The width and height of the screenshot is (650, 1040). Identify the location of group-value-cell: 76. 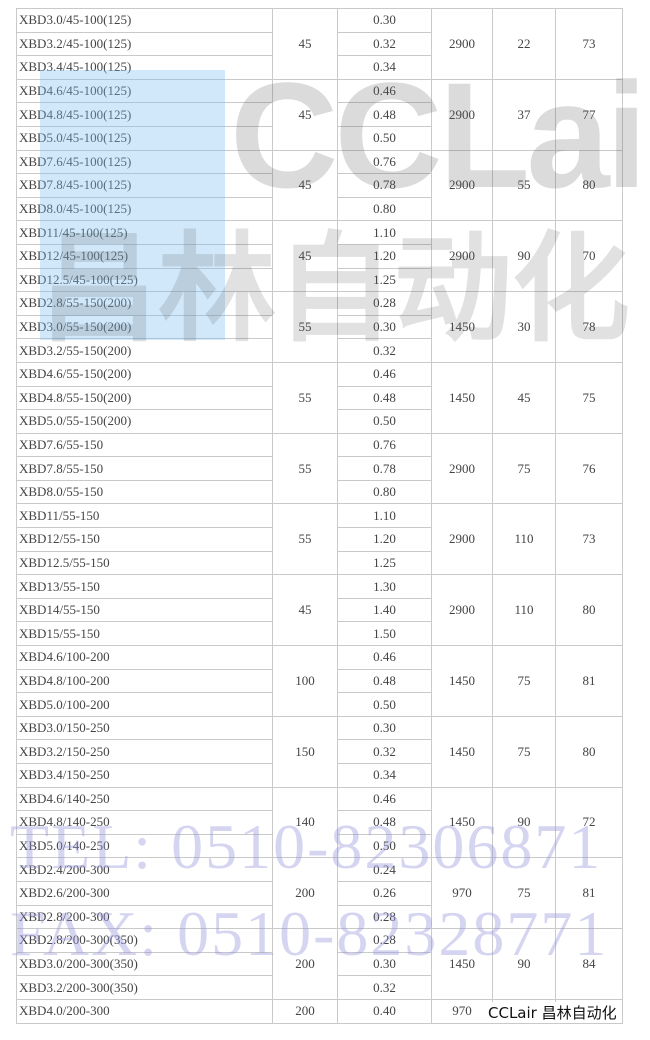
(589, 468).